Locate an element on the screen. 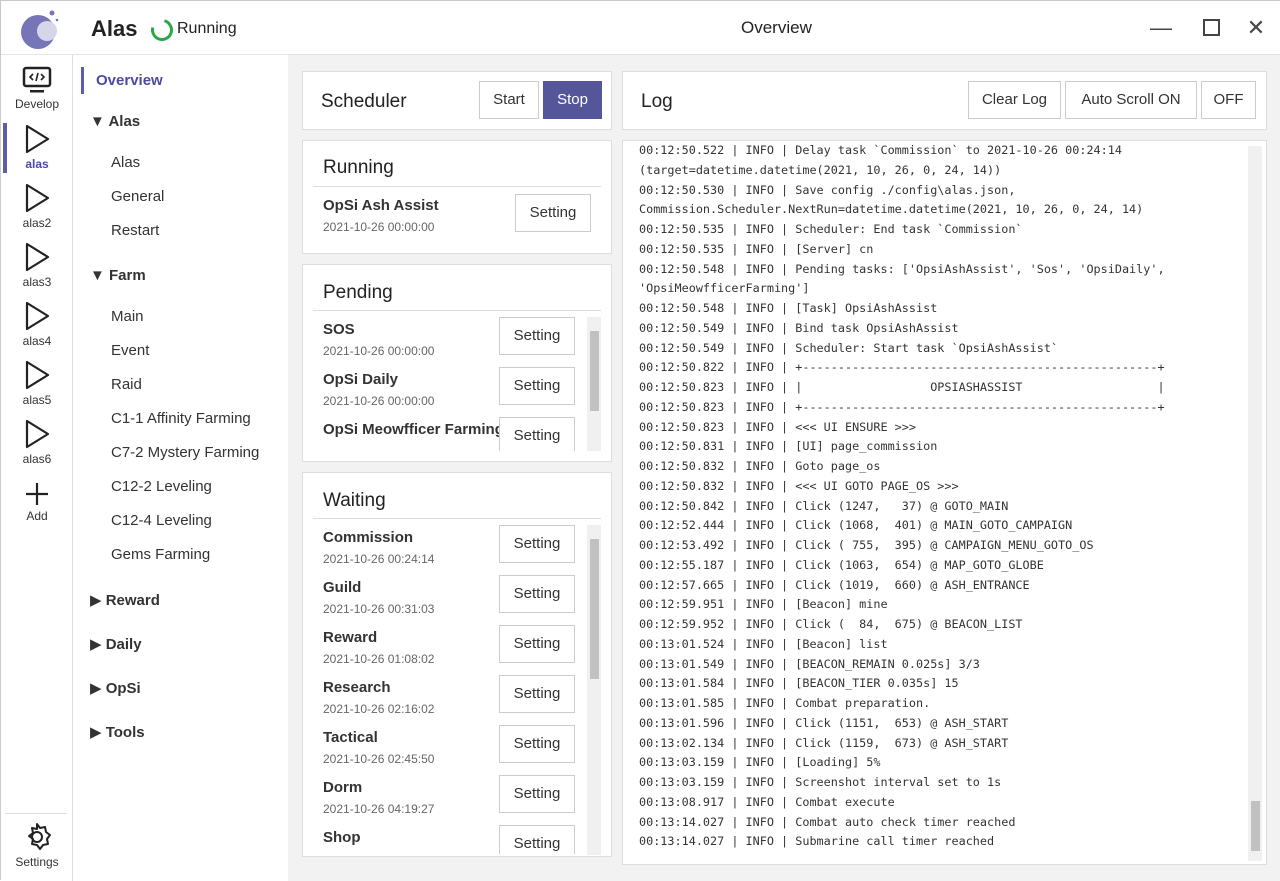  log-line: 00:13:03.159 | INFO | [Loading] 5% is located at coordinates (760, 762).